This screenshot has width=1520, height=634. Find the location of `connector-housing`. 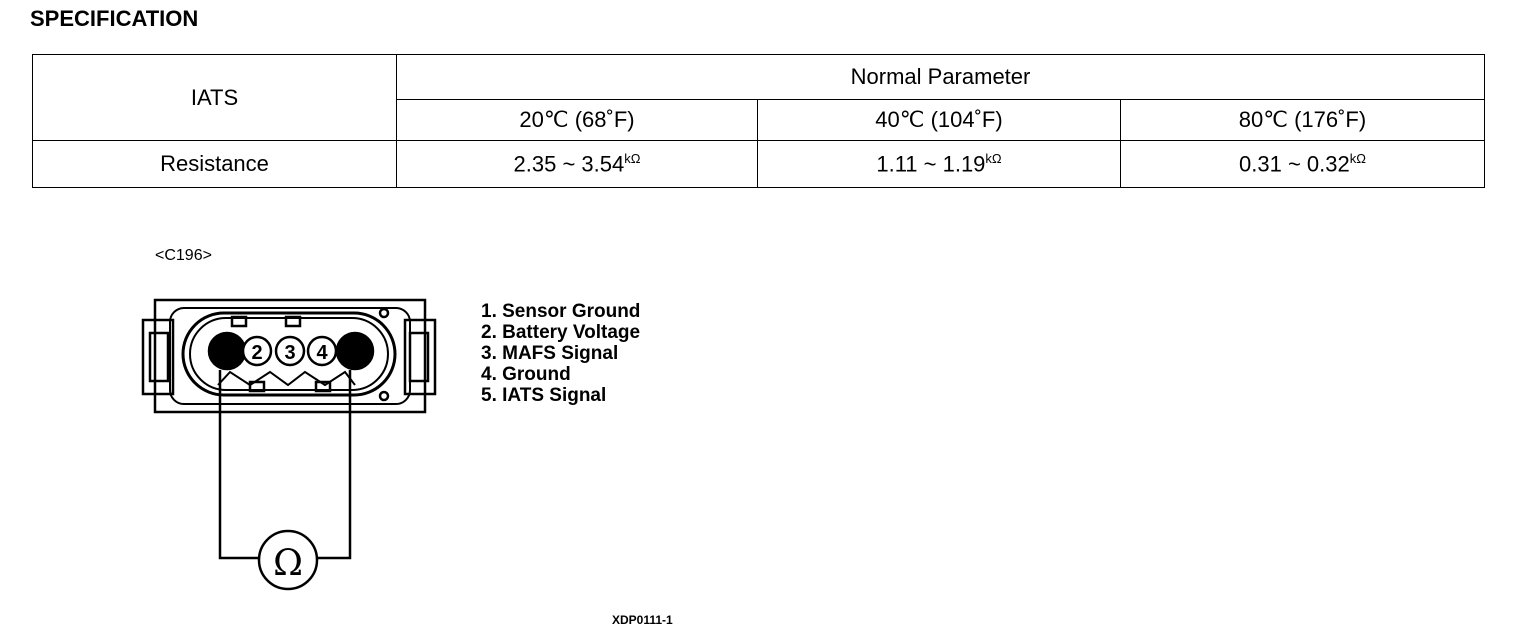

connector-housing is located at coordinates (290, 356).